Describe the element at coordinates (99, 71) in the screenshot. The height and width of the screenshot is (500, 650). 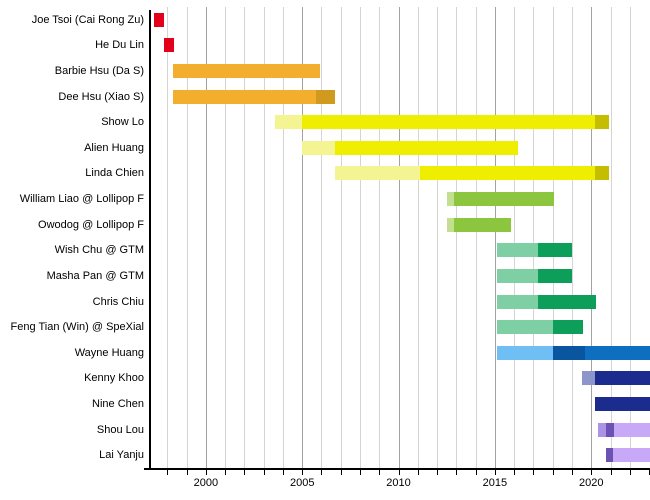
I see `row-label: Barbie Hsu (Da S)` at that location.